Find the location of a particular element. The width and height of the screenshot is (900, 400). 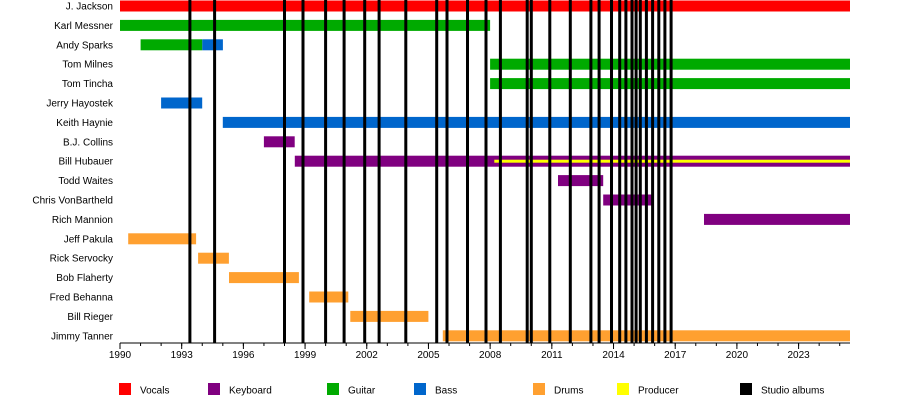

member-label-bill-rieger: Bill Rieger is located at coordinates (90, 317).